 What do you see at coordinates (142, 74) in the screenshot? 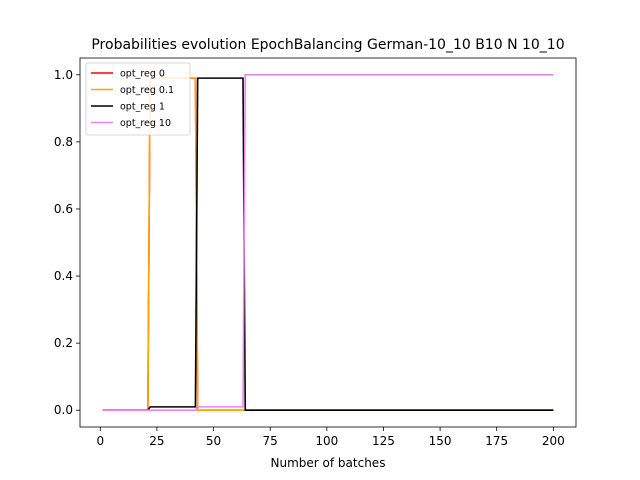
I see `legend-label: opt_reg 0` at bounding box center [142, 74].